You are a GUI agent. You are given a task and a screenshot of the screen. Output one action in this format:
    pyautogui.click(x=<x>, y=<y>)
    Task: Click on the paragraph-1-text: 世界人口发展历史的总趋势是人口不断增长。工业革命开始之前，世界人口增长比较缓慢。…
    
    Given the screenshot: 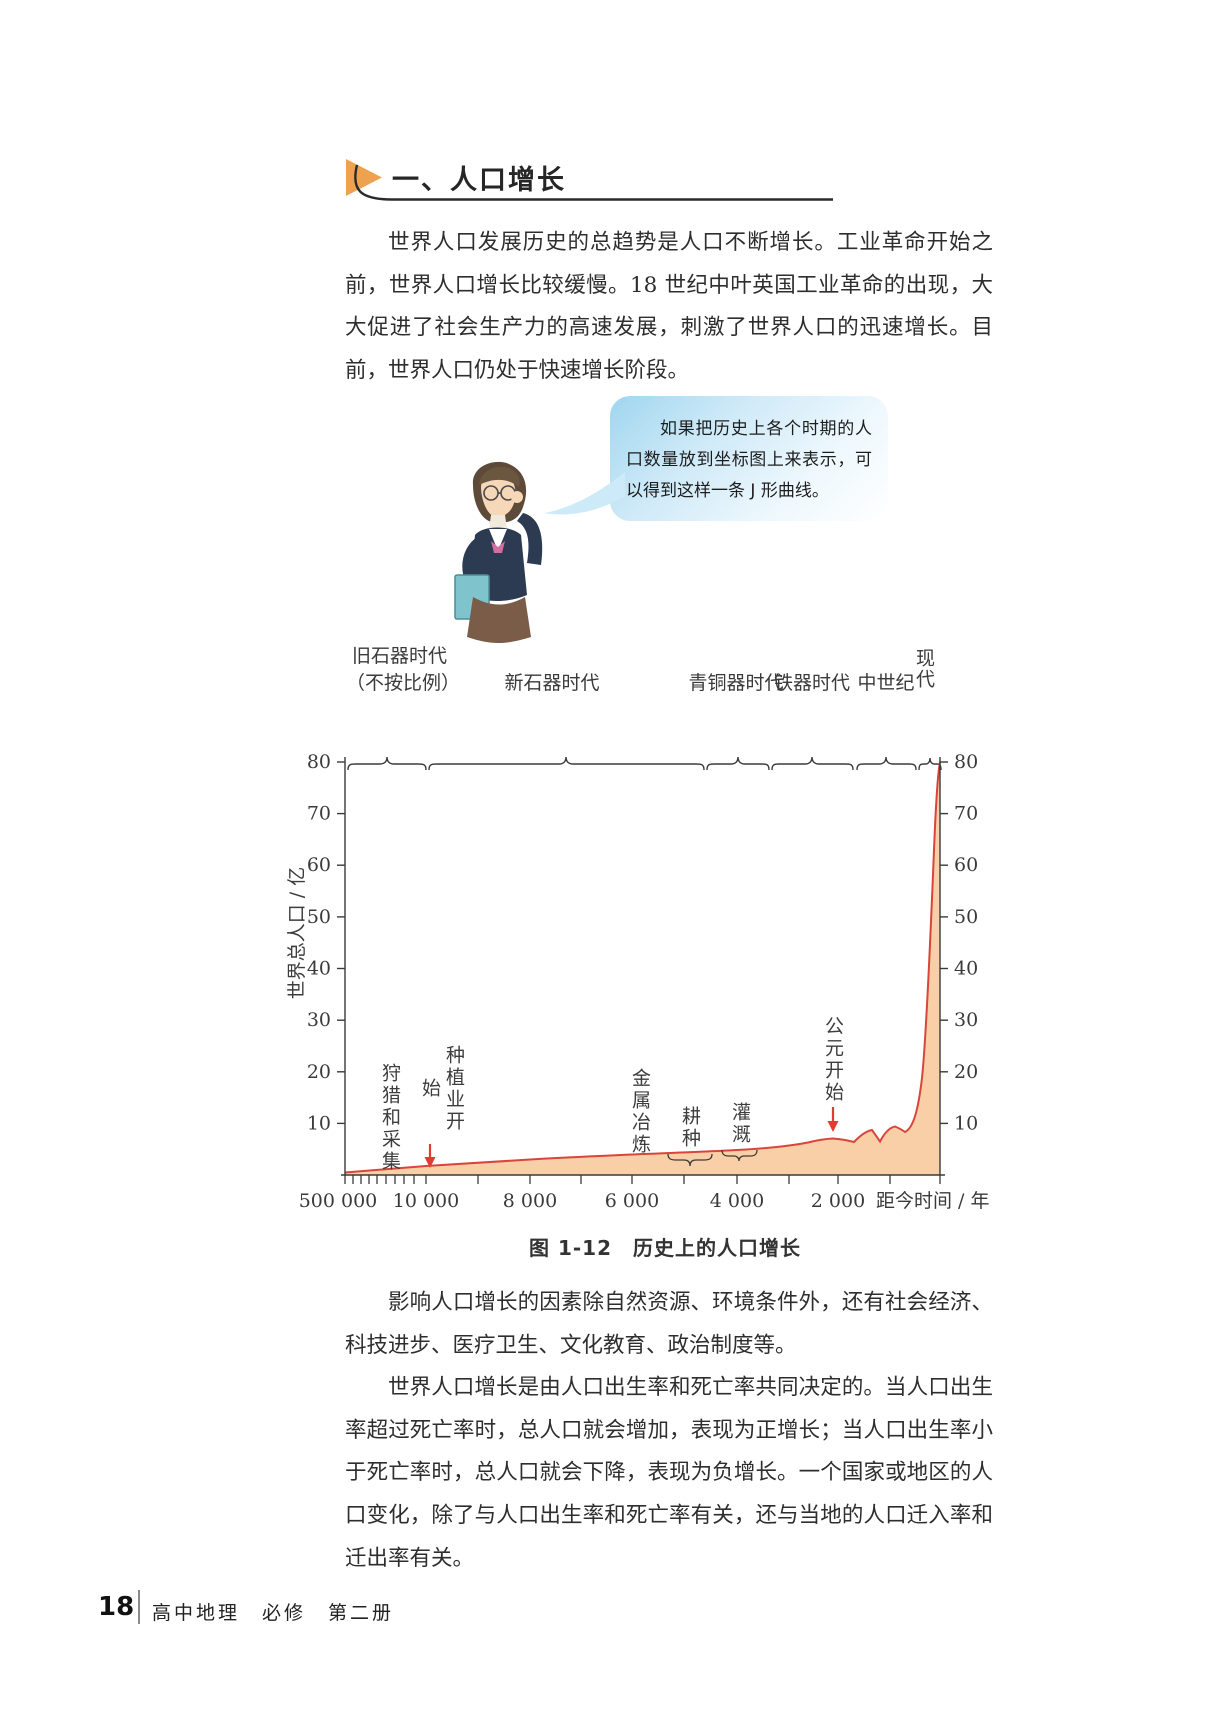 What is the action you would take?
    pyautogui.click(x=669, y=306)
    